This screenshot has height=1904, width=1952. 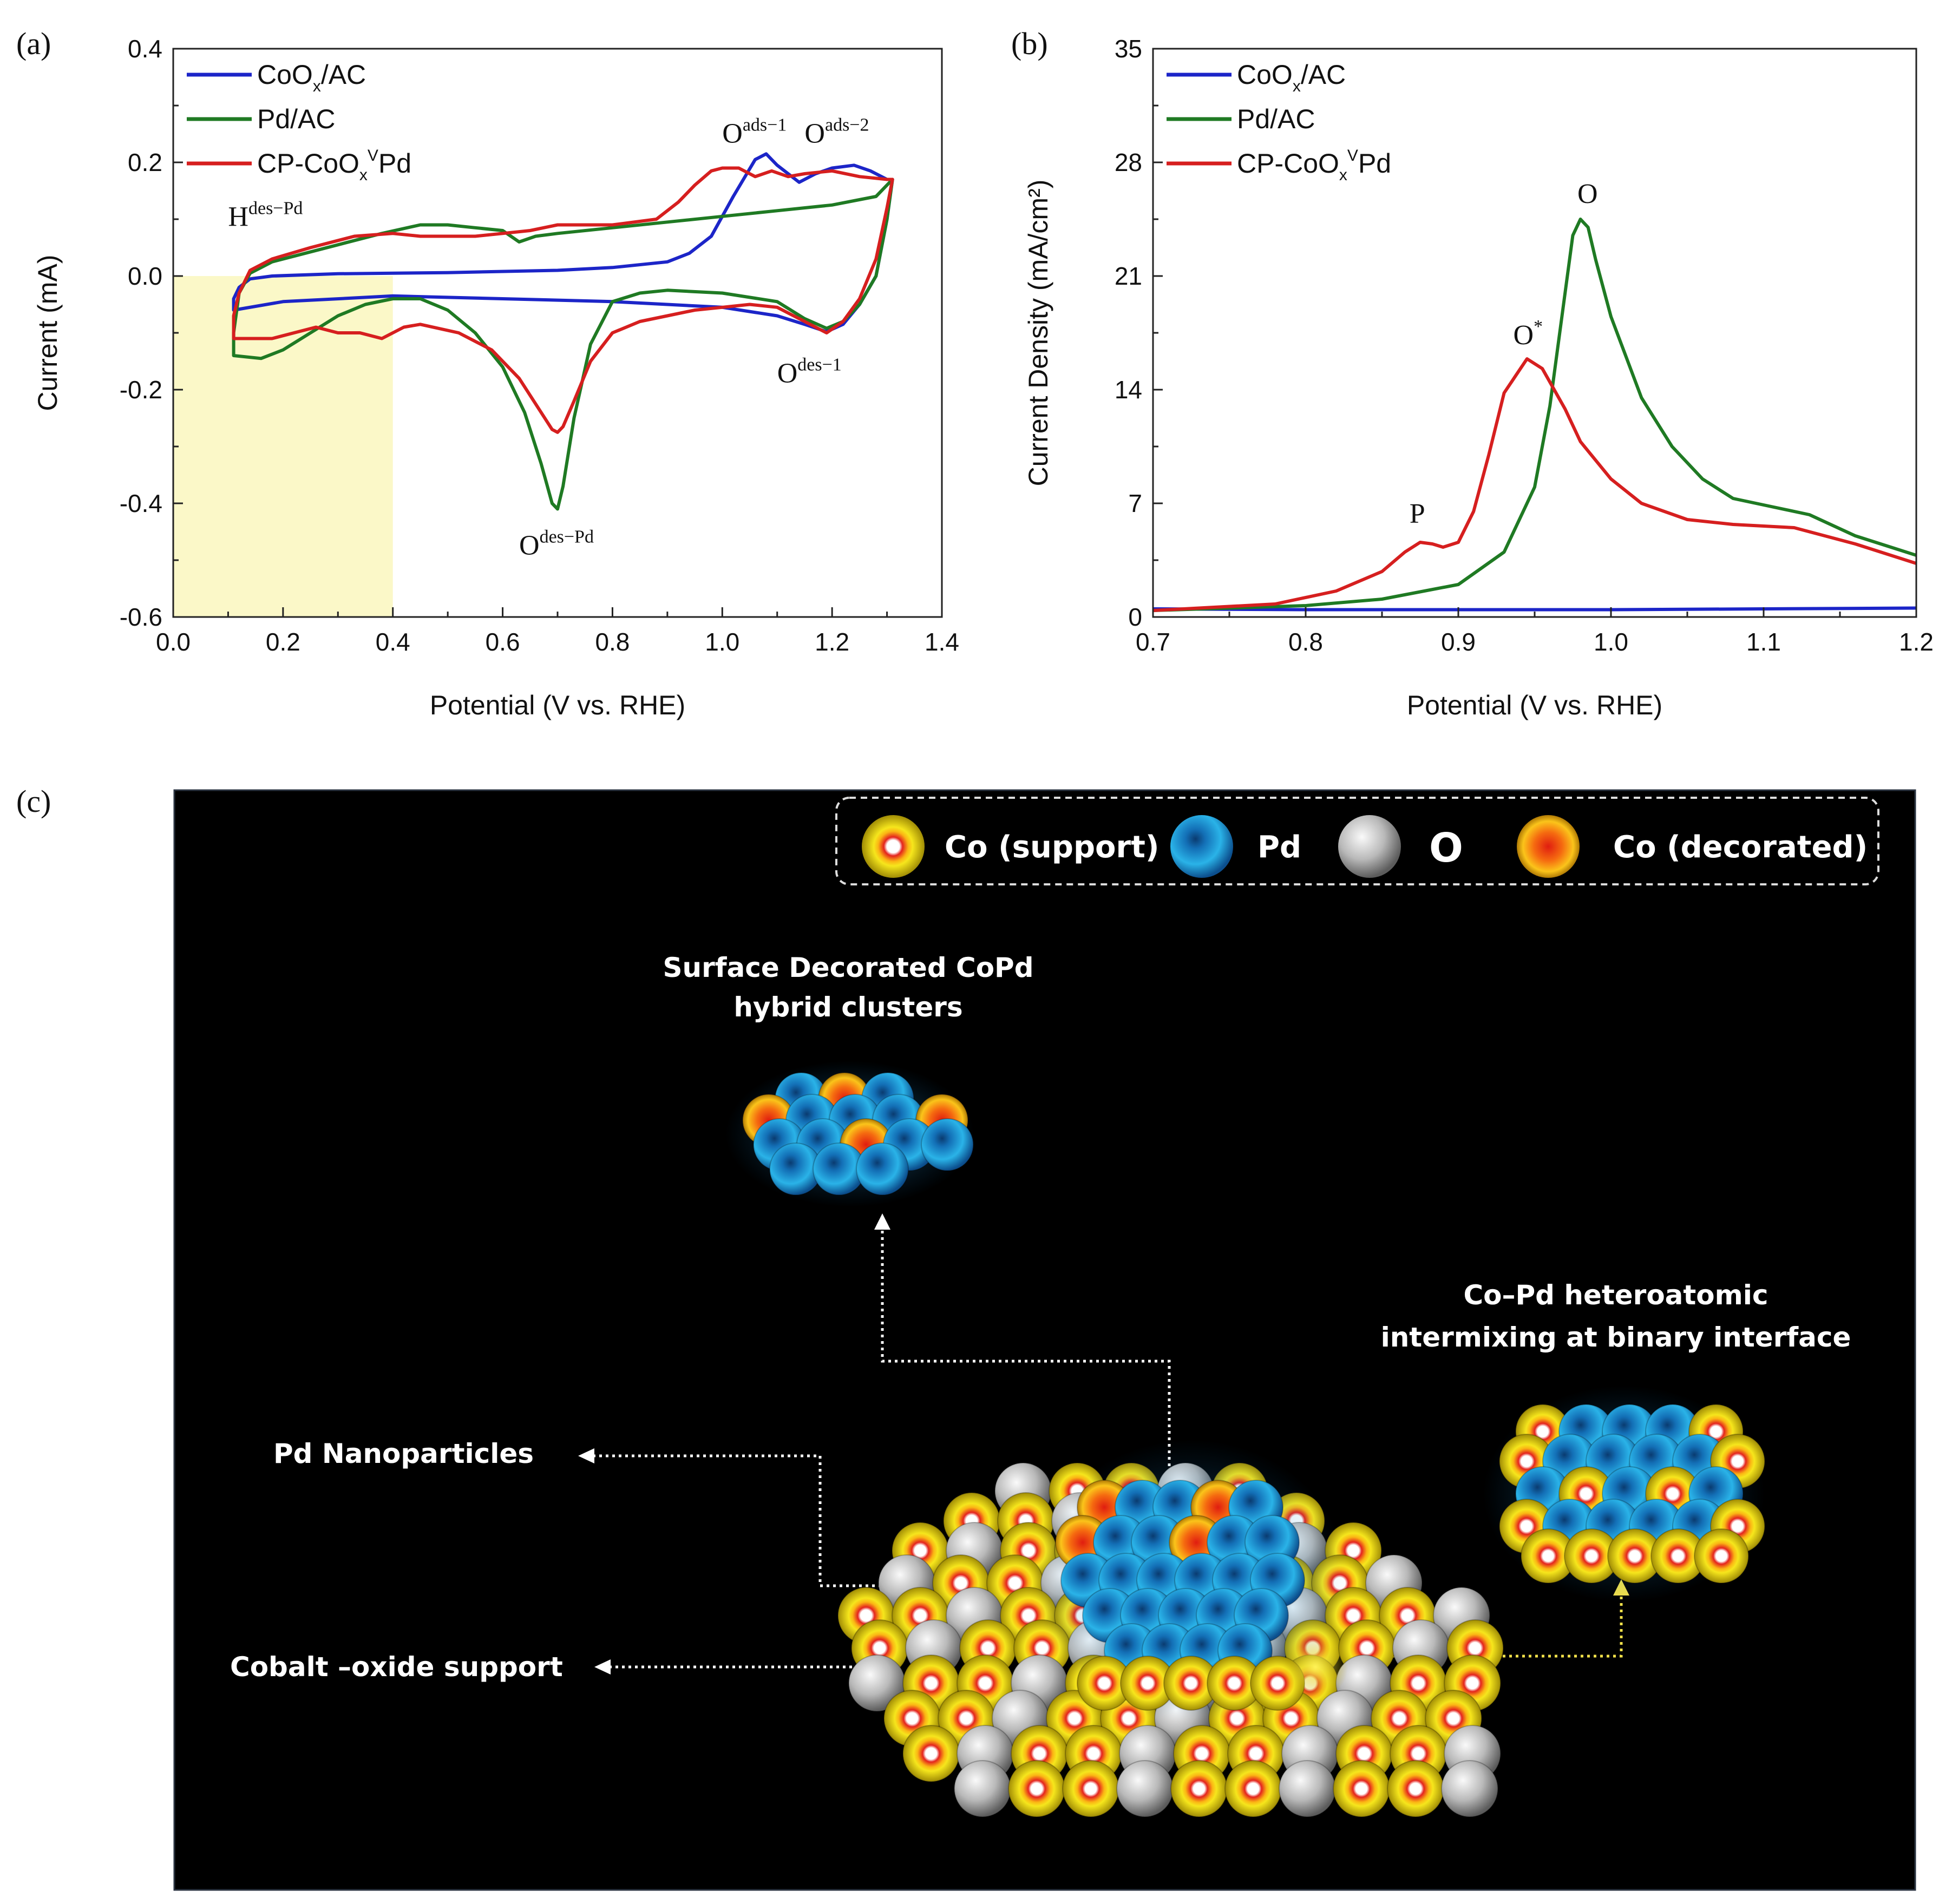 What do you see at coordinates (1534, 705) in the screenshot?
I see `x-axis-label-b: Potential (V vs. RHE)` at bounding box center [1534, 705].